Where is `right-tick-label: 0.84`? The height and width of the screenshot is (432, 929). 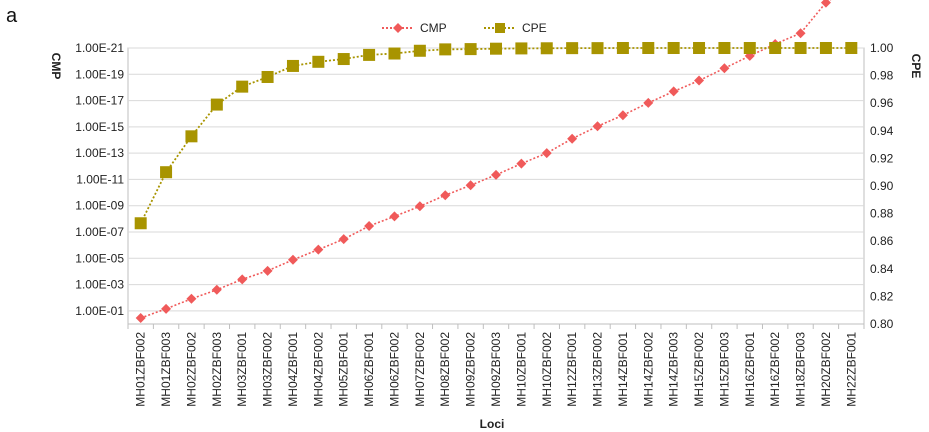
right-tick-label: 0.84 is located at coordinates (882, 269).